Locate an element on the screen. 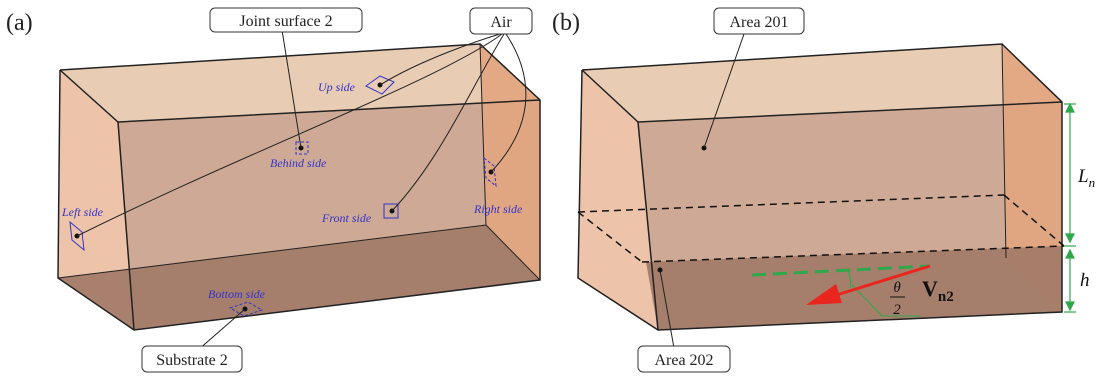 This screenshot has width=1104, height=376. leader-lines-b is located at coordinates (702, 191).